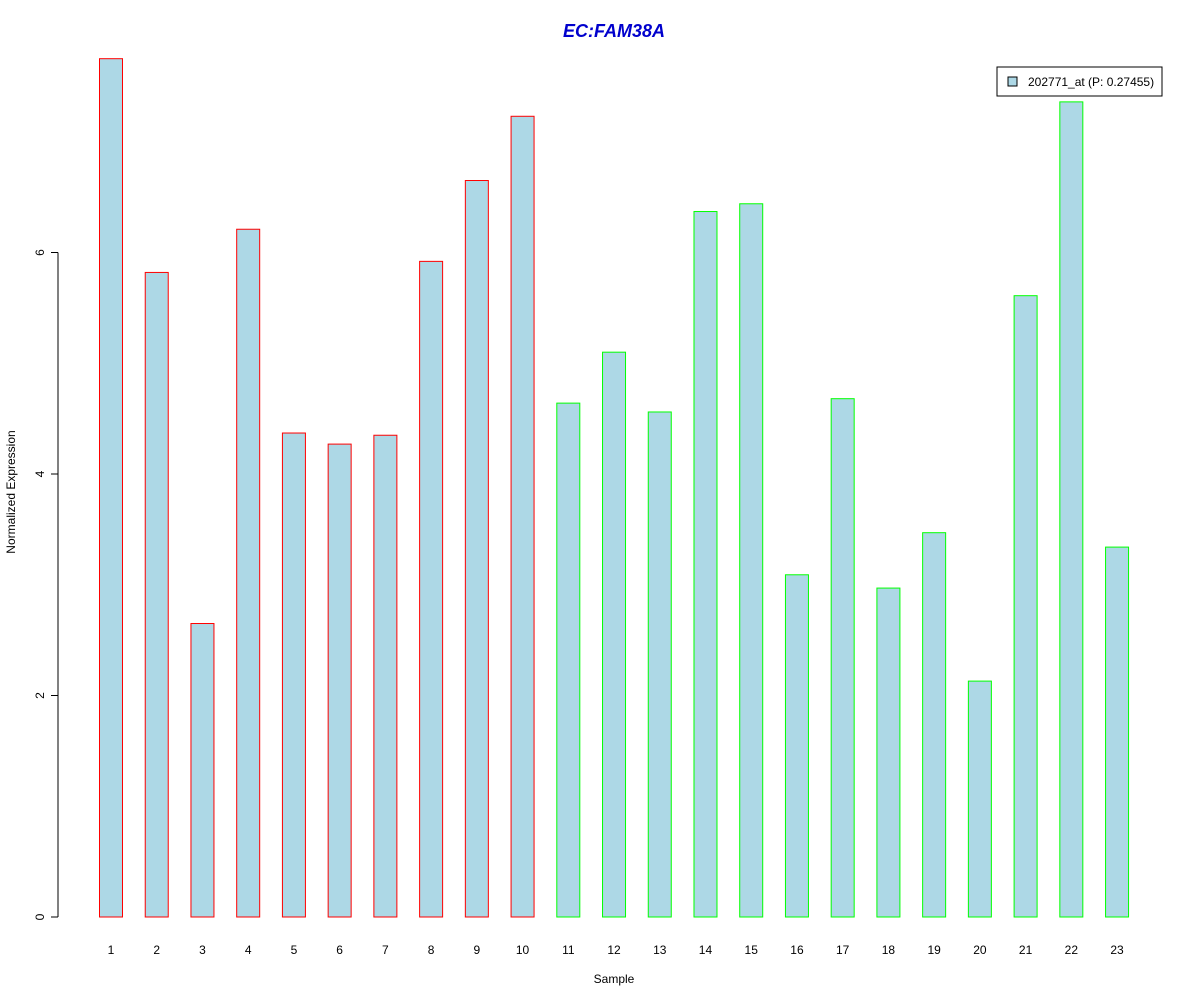  I want to click on legend-swatch, so click(1012, 81).